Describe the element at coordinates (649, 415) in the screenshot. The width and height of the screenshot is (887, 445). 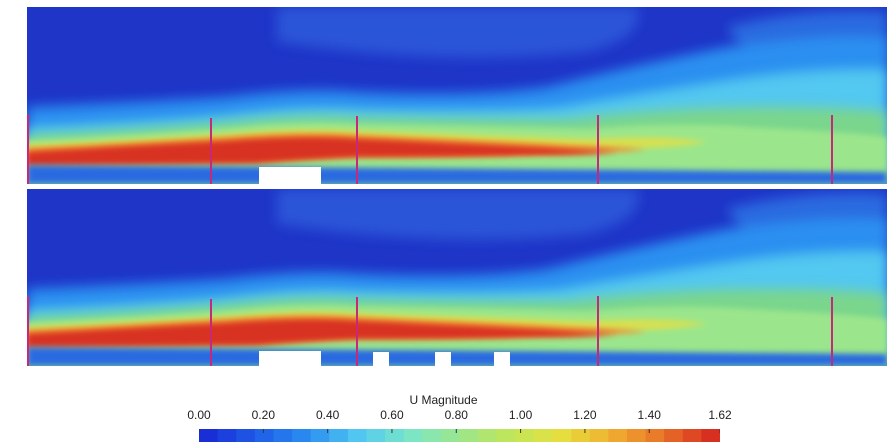
I see `colorbar-tick-label: 1.40` at that location.